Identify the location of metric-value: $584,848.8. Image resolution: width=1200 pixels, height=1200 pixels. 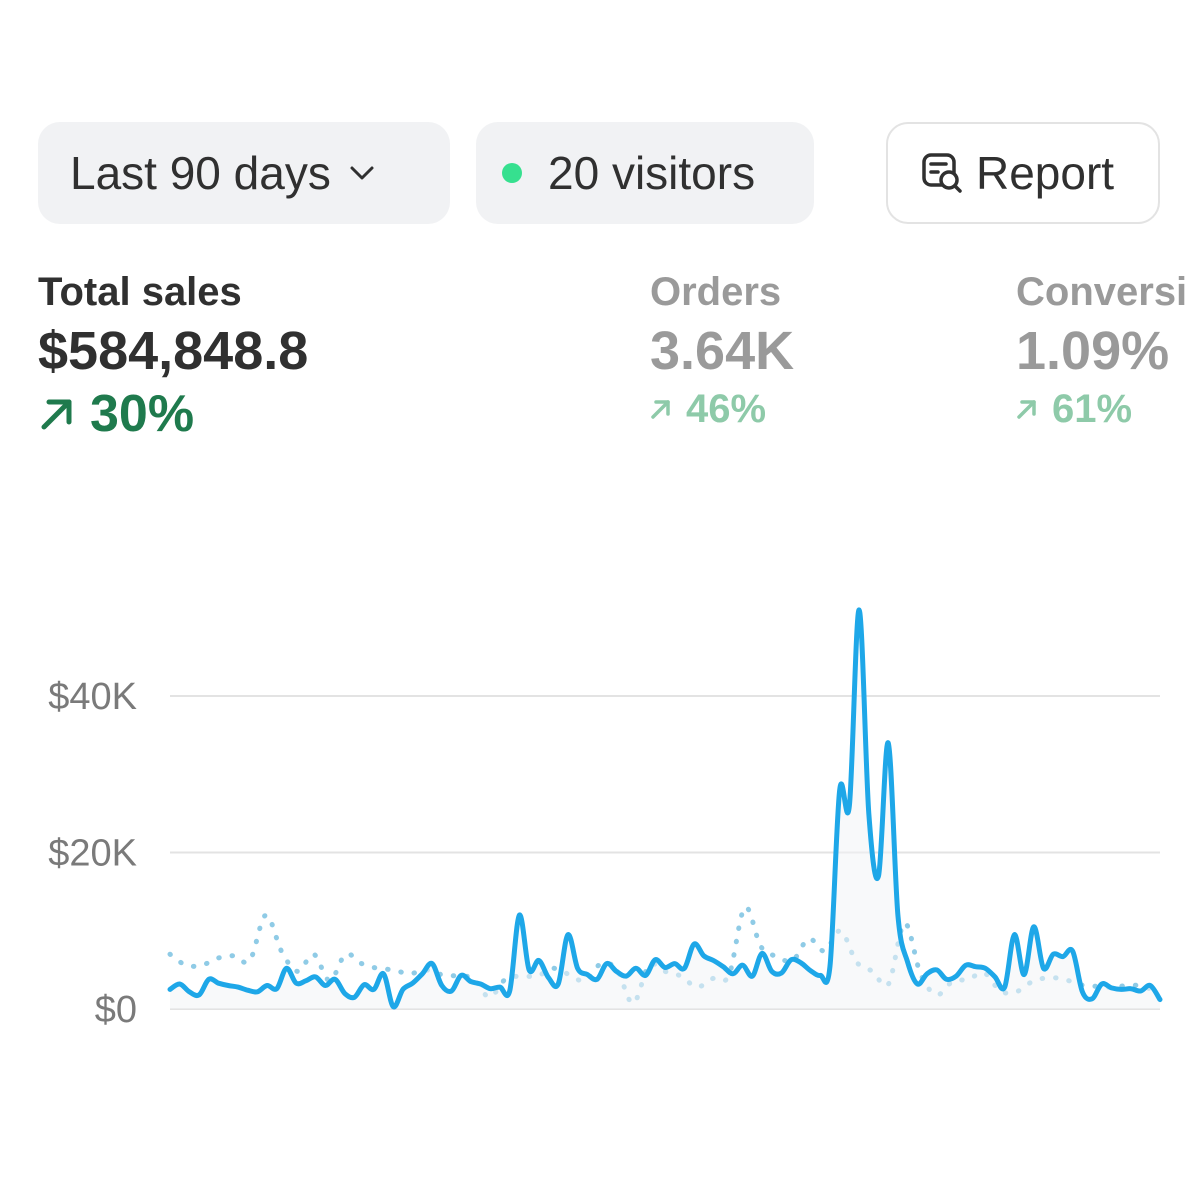
(173, 351).